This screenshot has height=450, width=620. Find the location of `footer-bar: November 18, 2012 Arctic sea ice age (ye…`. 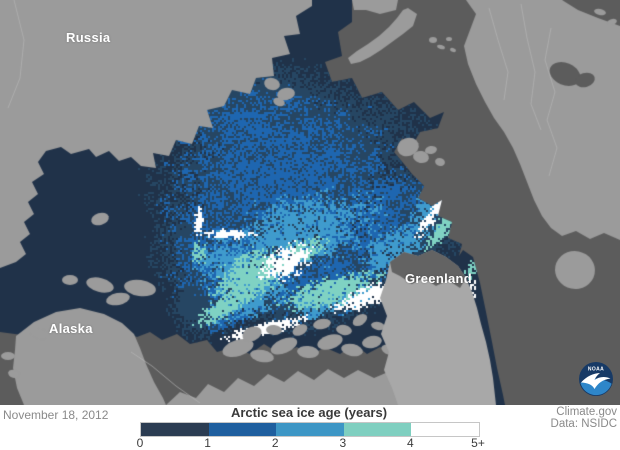

footer-bar: November 18, 2012 Arctic sea ice age (ye… is located at coordinates (310, 427).